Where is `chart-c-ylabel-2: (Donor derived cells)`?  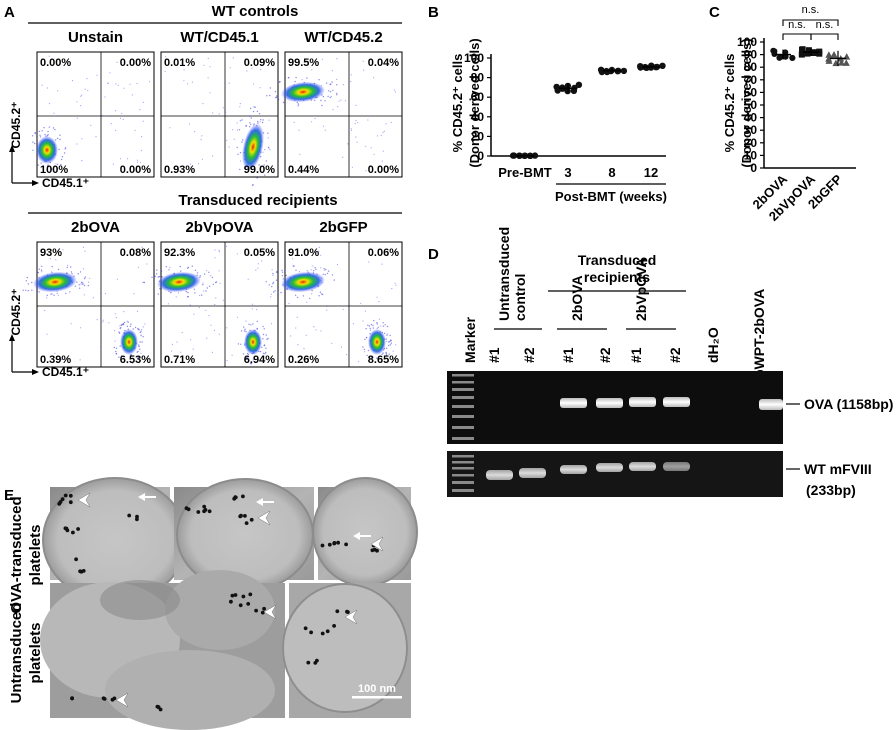 chart-c-ylabel-2: (Donor derived cells) is located at coordinates (746, 102).